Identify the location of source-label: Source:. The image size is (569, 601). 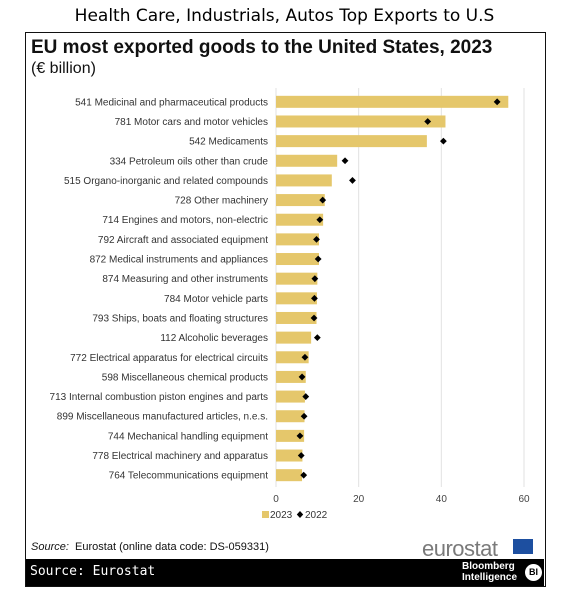
(50, 547).